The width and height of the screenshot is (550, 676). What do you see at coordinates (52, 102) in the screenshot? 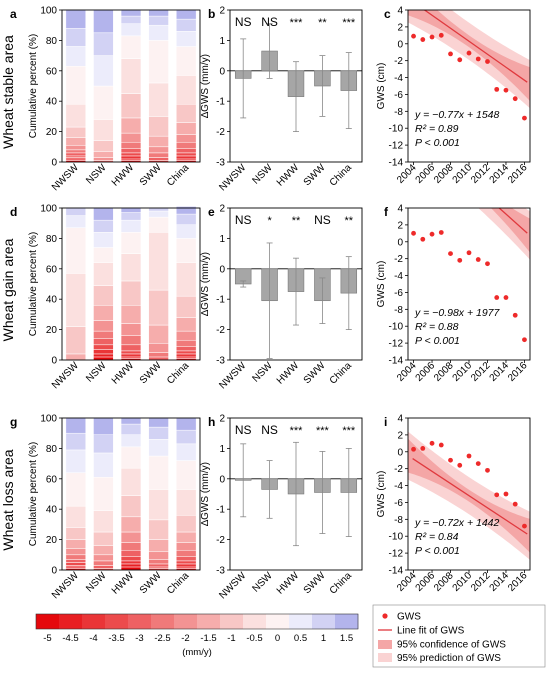
I see `stack-ytick-label: 40` at bounding box center [52, 102].